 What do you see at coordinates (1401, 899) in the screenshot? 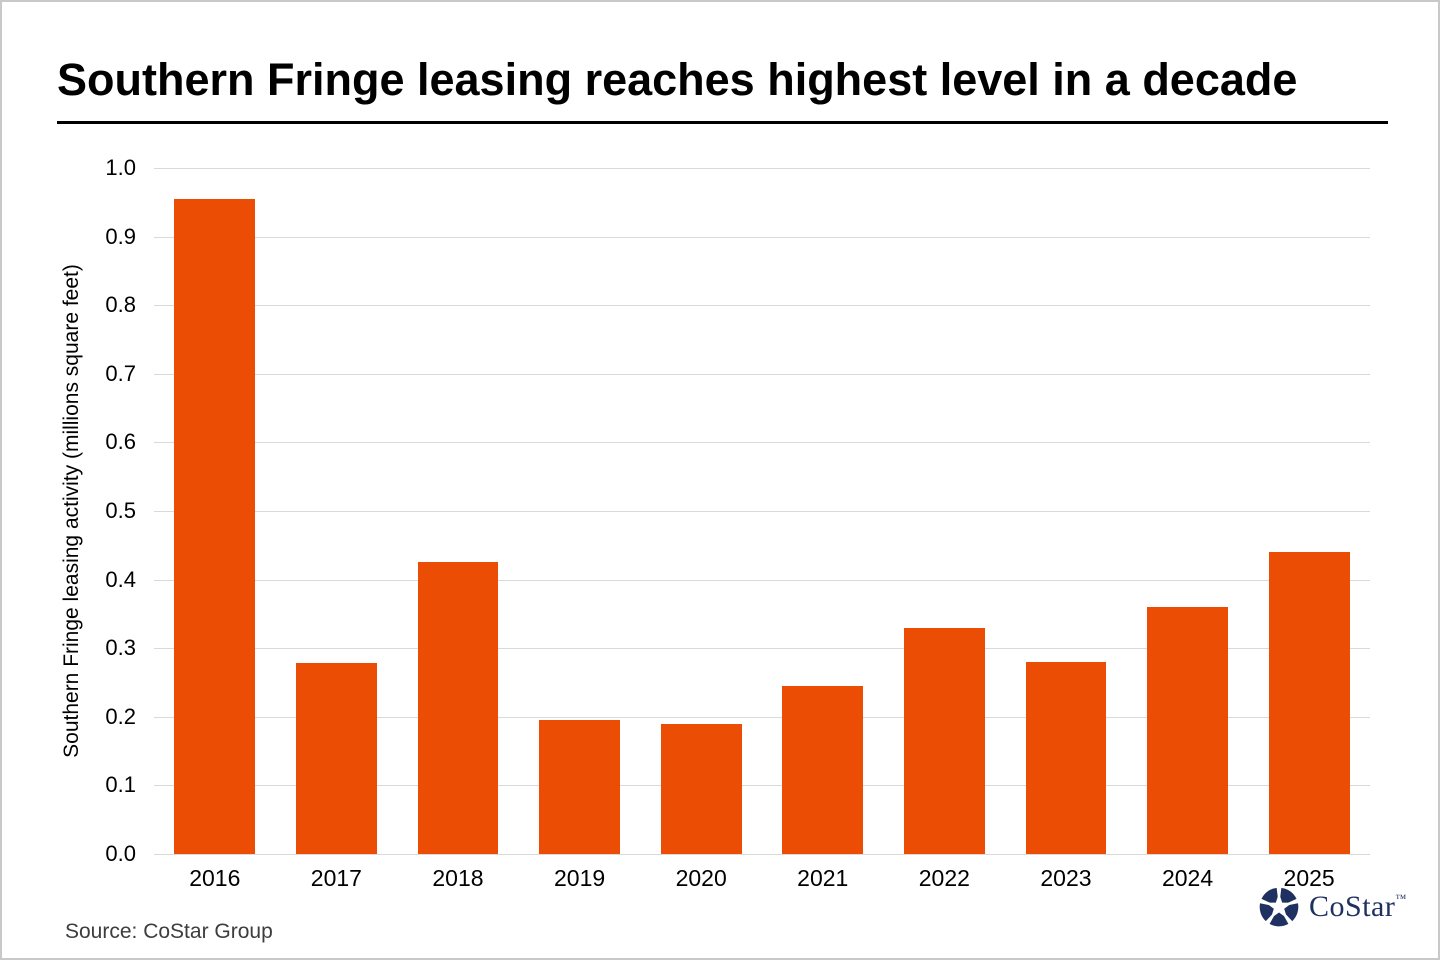
I see `trademark-symbol: ™` at bounding box center [1401, 899].